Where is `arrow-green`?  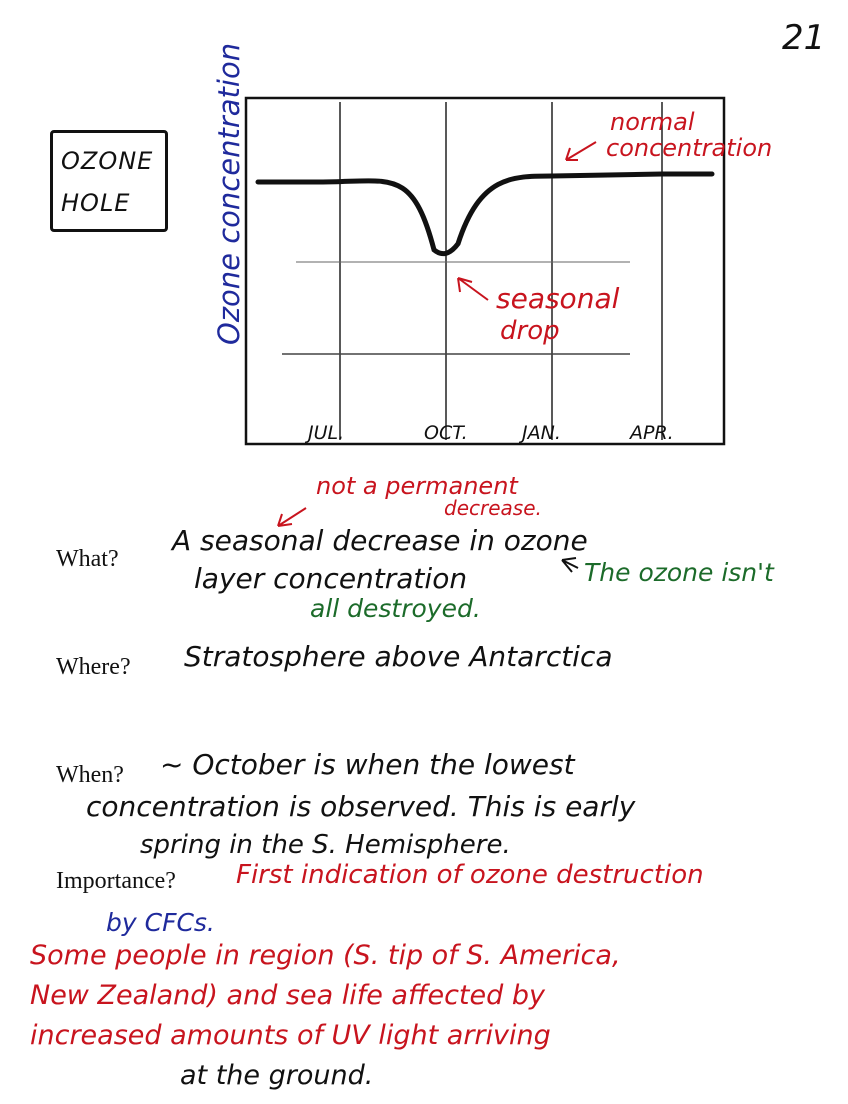
arrow-green is located at coordinates (570, 565).